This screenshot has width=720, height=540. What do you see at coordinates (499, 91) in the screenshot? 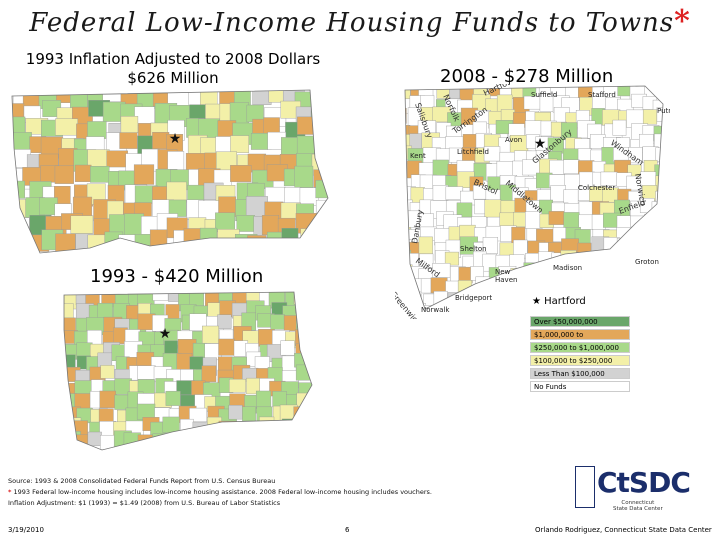
I see `label-hartford-vertical: Hartford` at bounding box center [499, 91].